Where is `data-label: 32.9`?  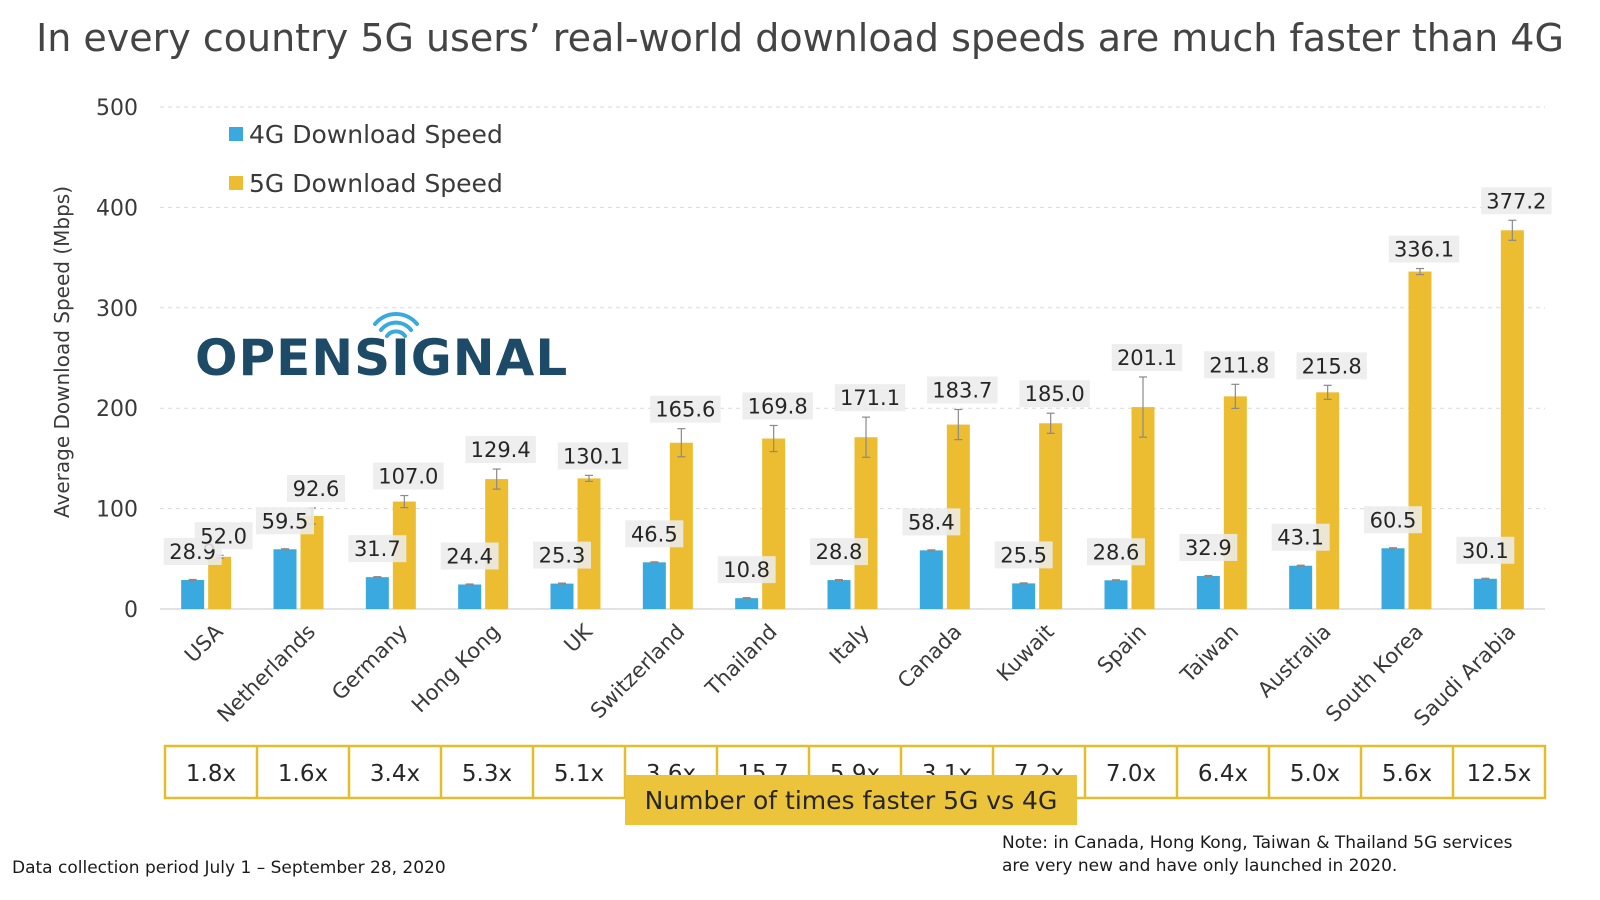 data-label: 32.9 is located at coordinates (1208, 548).